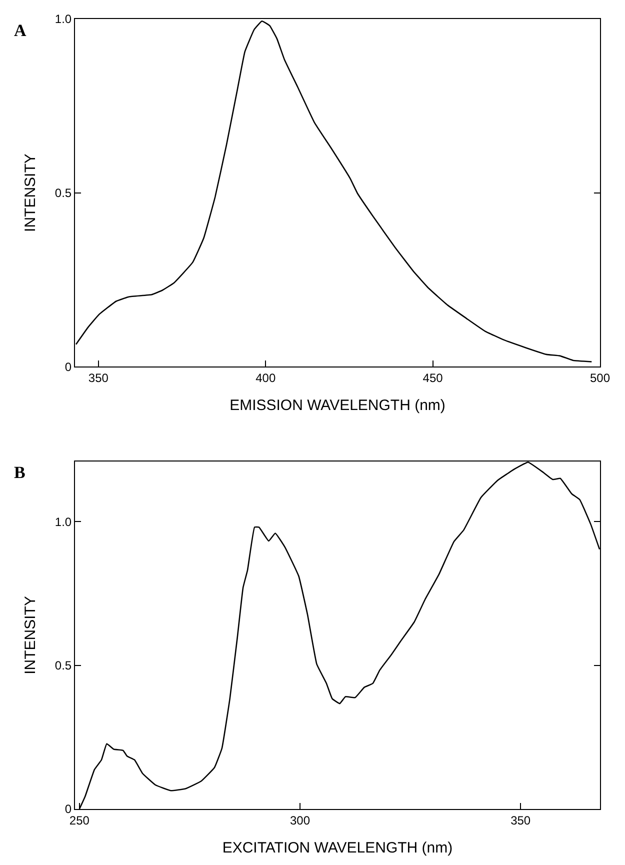  Describe the element at coordinates (79, 820) in the screenshot. I see `x-tick-label: 250` at that location.